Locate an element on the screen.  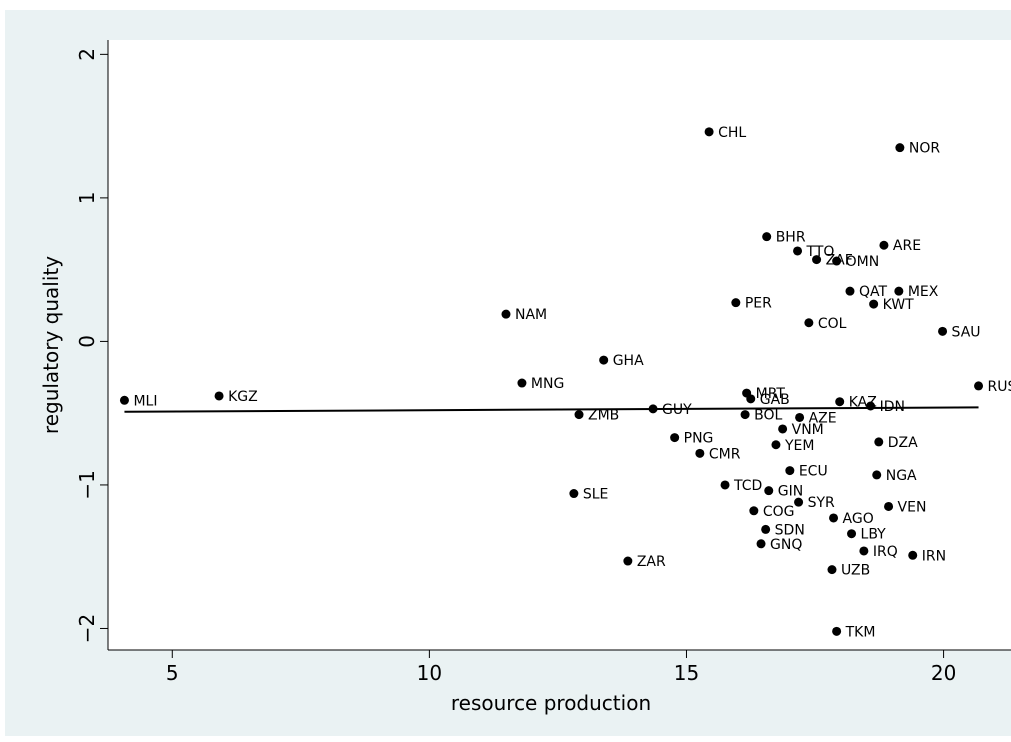
point-label: AZE is located at coordinates (823, 418).